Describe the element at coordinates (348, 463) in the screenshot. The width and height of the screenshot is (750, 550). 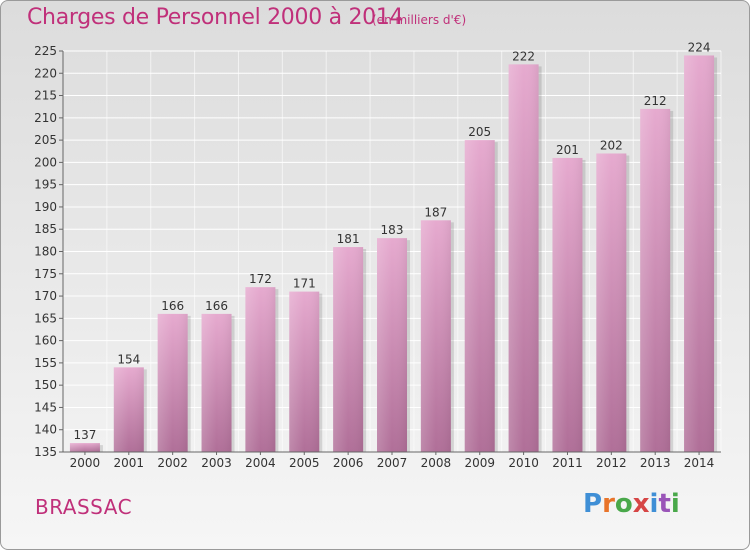
I see `x-tick-label: 2006` at that location.